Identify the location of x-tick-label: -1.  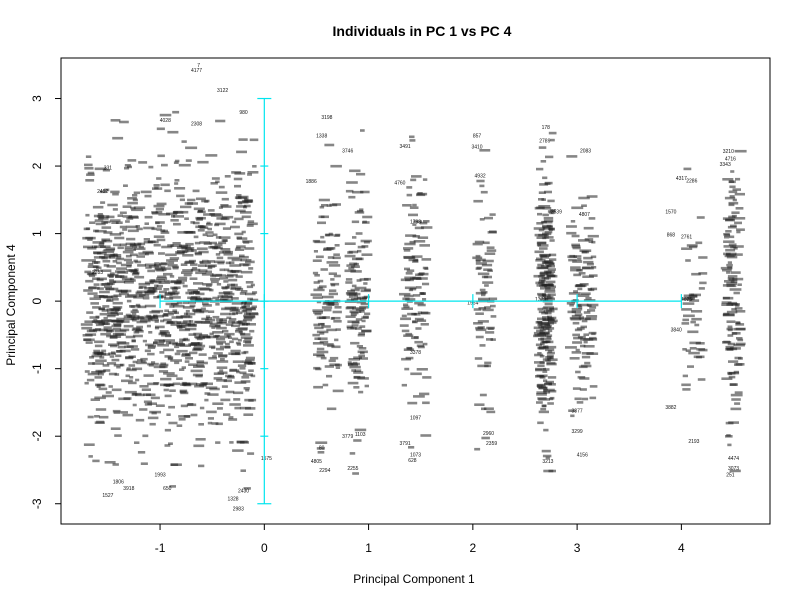
(160, 548).